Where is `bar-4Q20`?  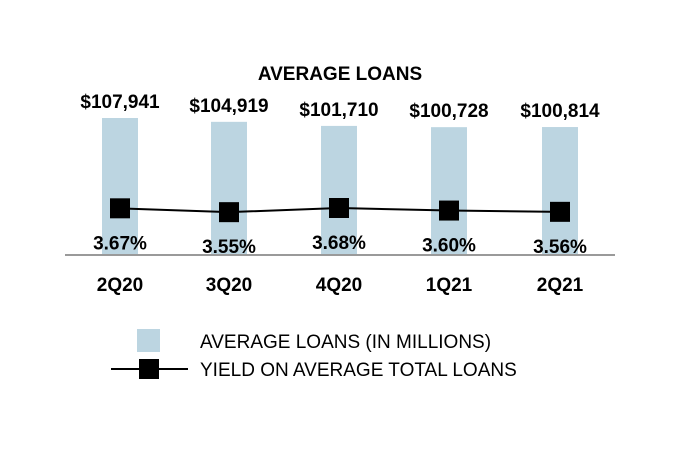
bar-4Q20 is located at coordinates (339, 190).